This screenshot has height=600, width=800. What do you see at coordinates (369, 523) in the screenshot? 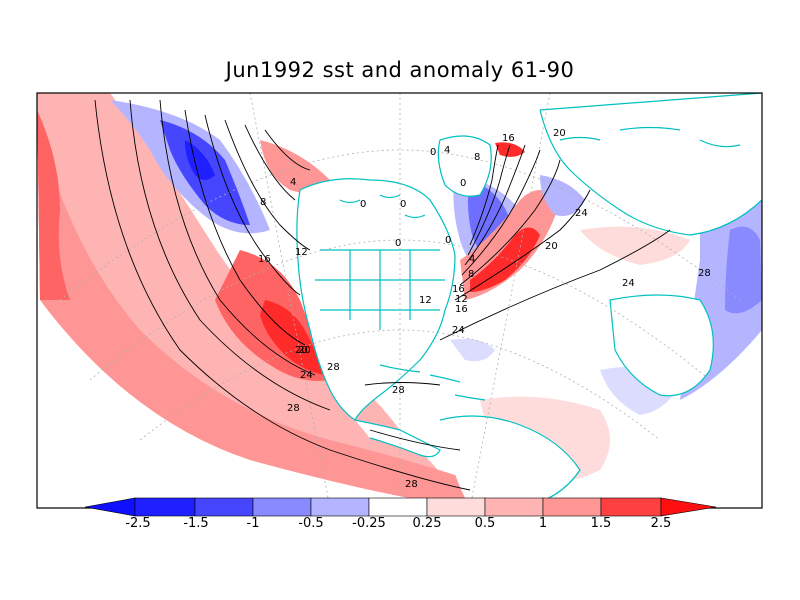
I see `colorbar-label: -0.25` at bounding box center [369, 523].